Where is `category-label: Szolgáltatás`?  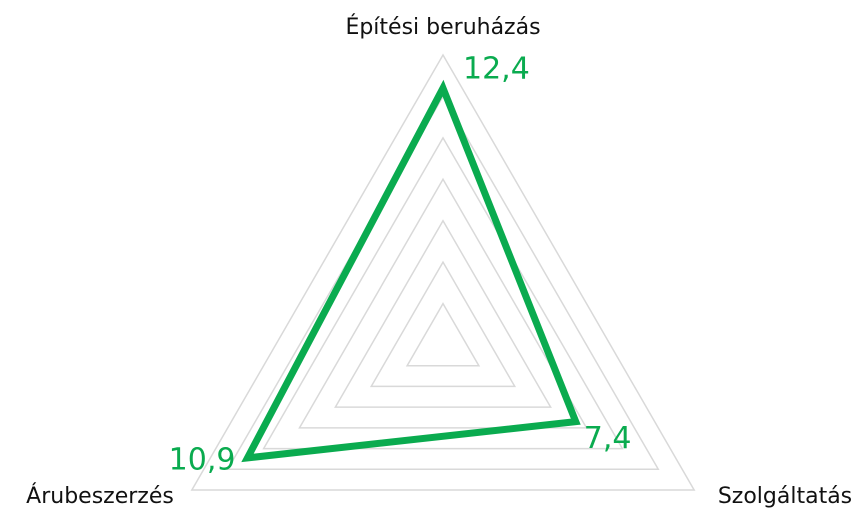 category-label: Szolgáltatás is located at coordinates (785, 496).